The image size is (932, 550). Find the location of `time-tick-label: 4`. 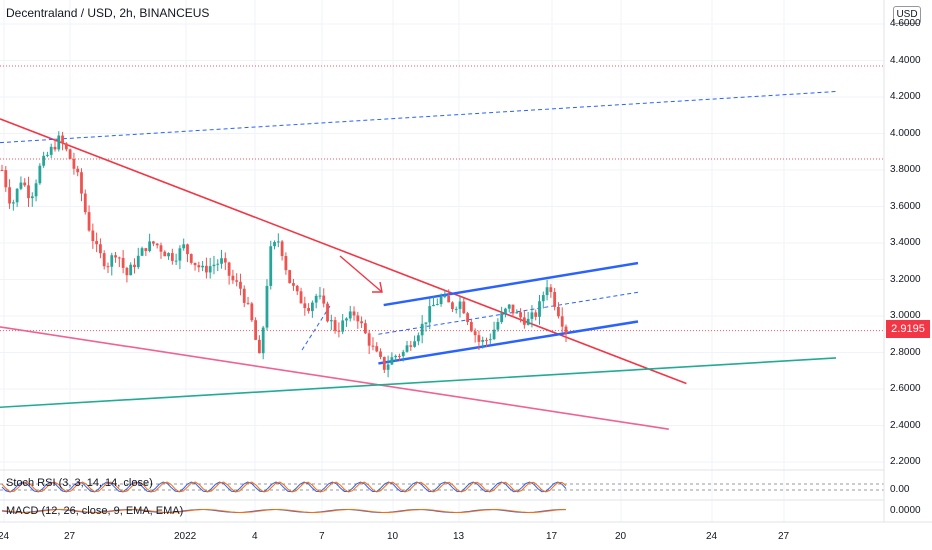

time-tick-label: 4 is located at coordinates (255, 536).